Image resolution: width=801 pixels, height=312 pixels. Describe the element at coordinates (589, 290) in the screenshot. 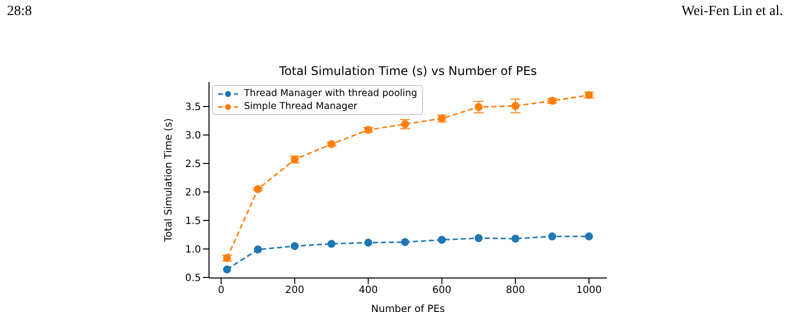

I see `x-tick-label: 1000` at that location.